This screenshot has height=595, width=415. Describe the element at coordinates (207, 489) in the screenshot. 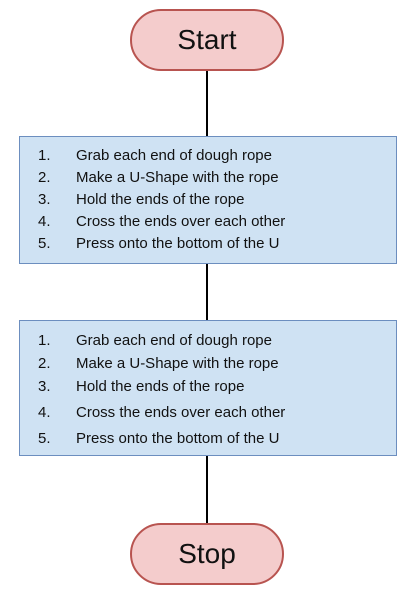

I see `connector-process-to-stop` at that location.